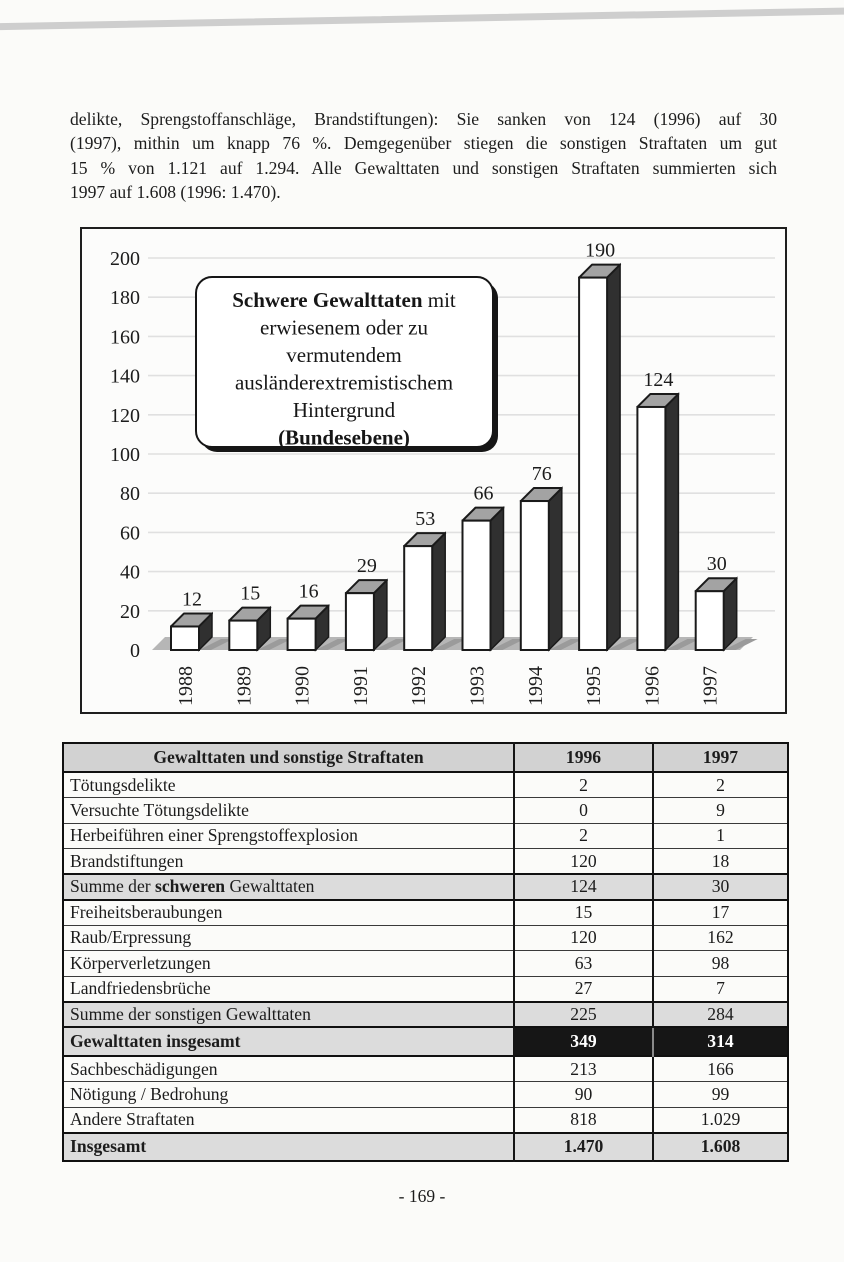 The image size is (844, 1262). What do you see at coordinates (720, 784) in the screenshot?
I see `value-1997: 2` at bounding box center [720, 784].